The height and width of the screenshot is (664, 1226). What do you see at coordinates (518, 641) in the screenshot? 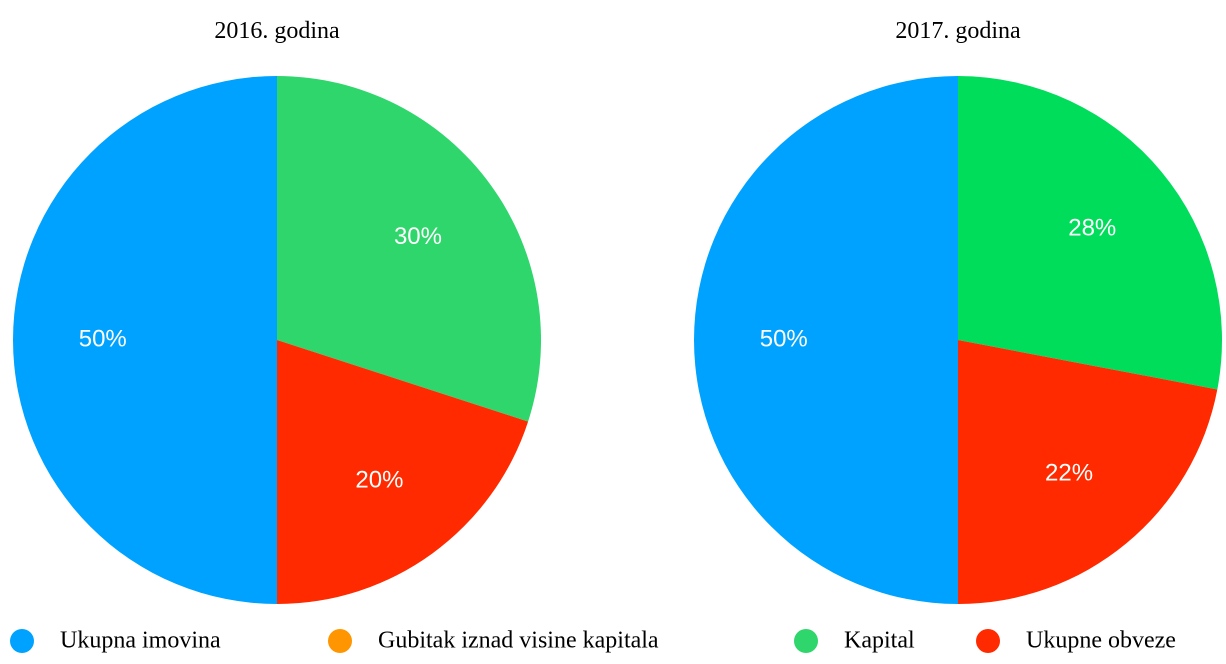
I see `legend-label: Gubitak iznad visine kapitala` at bounding box center [518, 641].